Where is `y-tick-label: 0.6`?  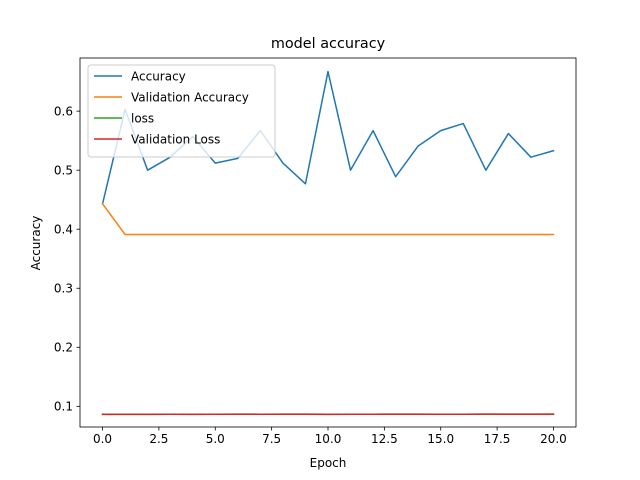
y-tick-label: 0.6 is located at coordinates (63, 111).